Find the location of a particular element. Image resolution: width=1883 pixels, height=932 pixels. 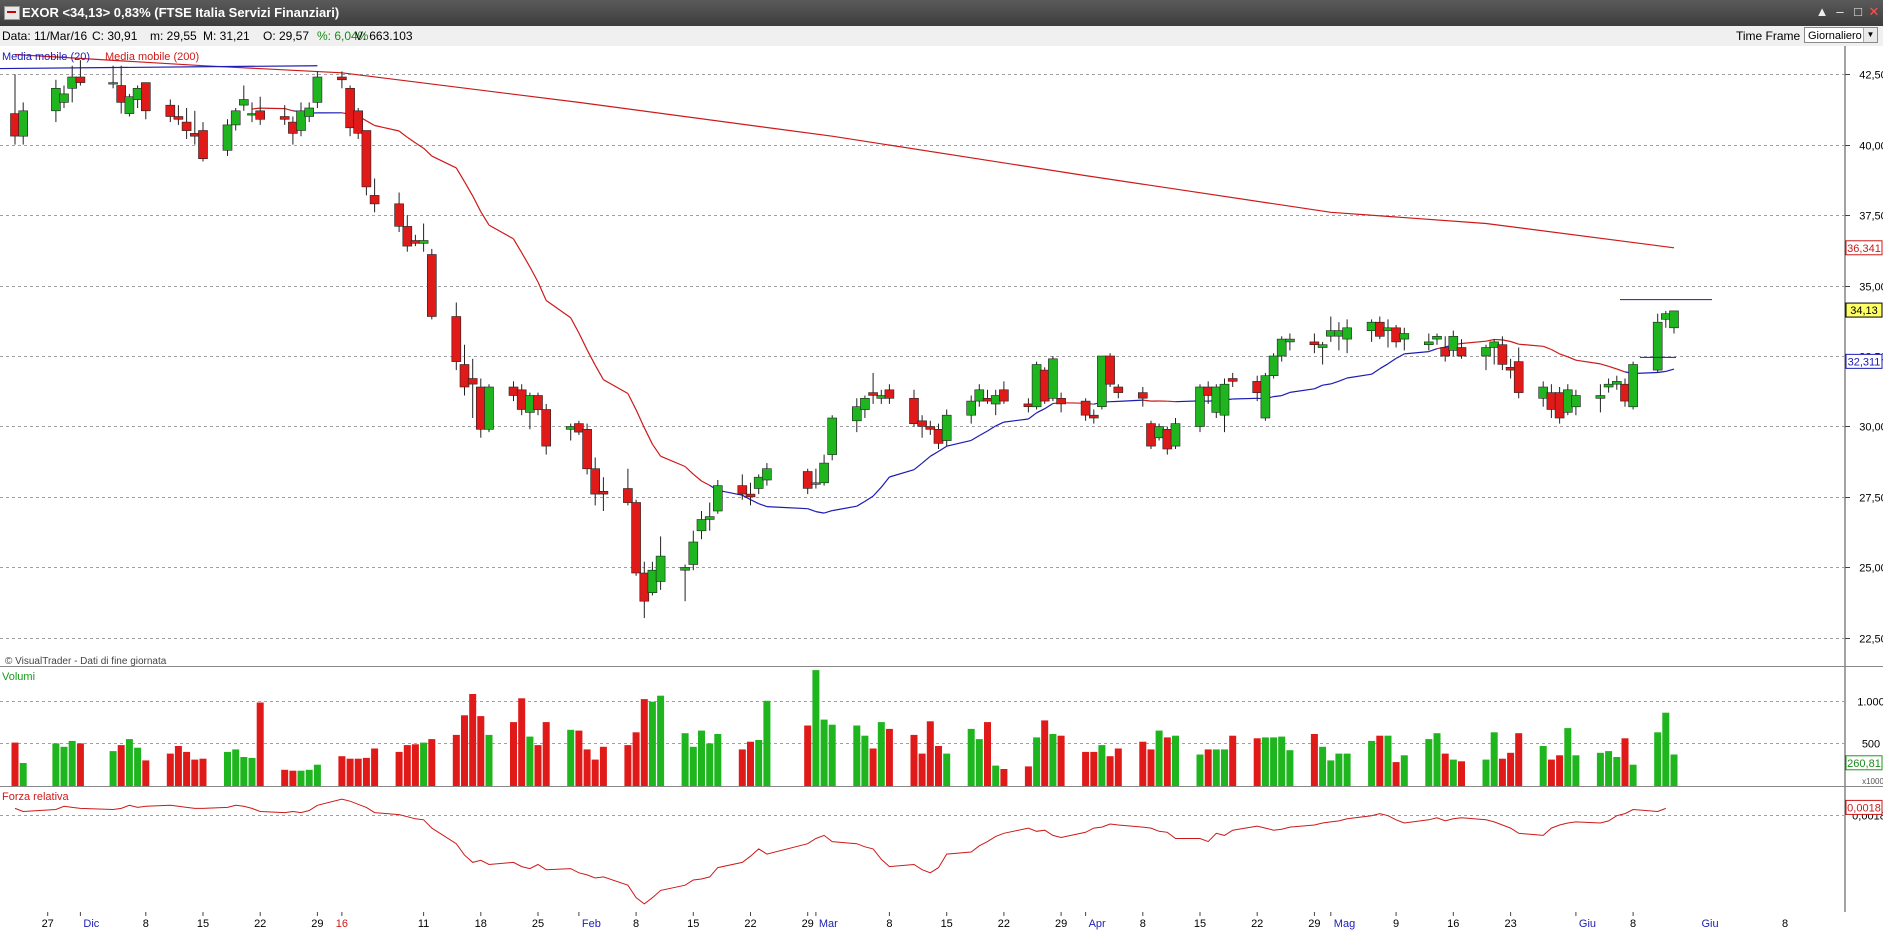

price-tick-label: 27,50 is located at coordinates (1871, 499).